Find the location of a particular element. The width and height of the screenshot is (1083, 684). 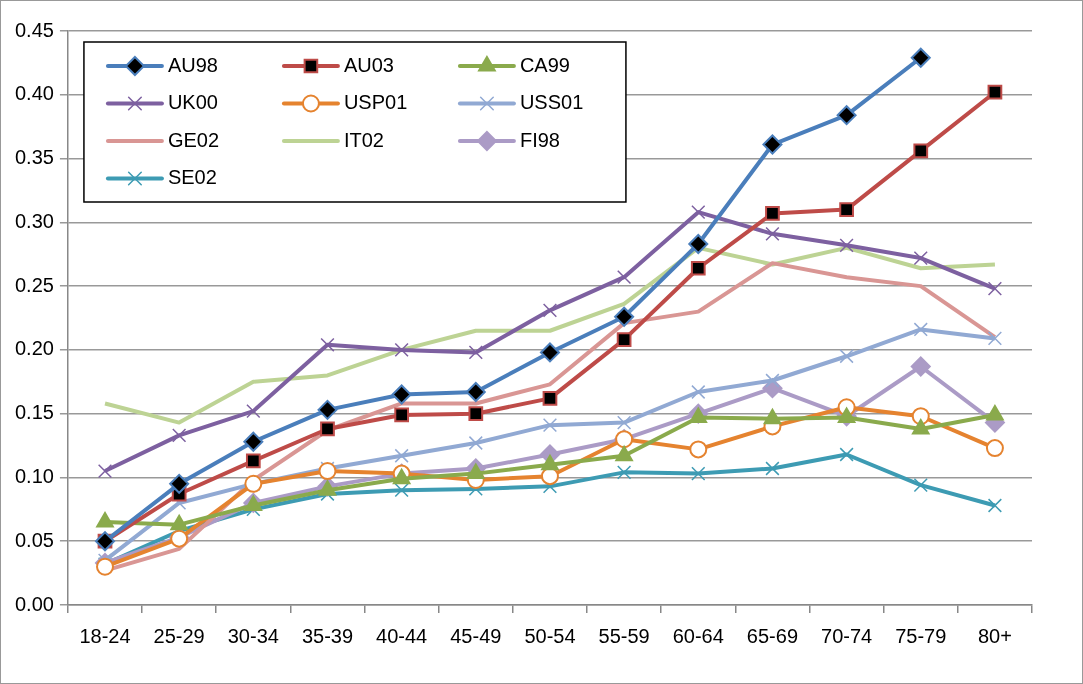

x-tick-label: 60-64 is located at coordinates (698, 635).